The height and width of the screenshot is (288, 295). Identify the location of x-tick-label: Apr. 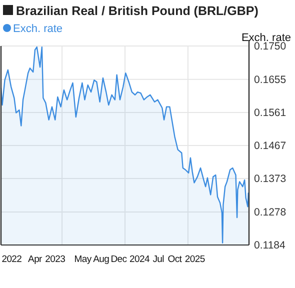
(35, 259).